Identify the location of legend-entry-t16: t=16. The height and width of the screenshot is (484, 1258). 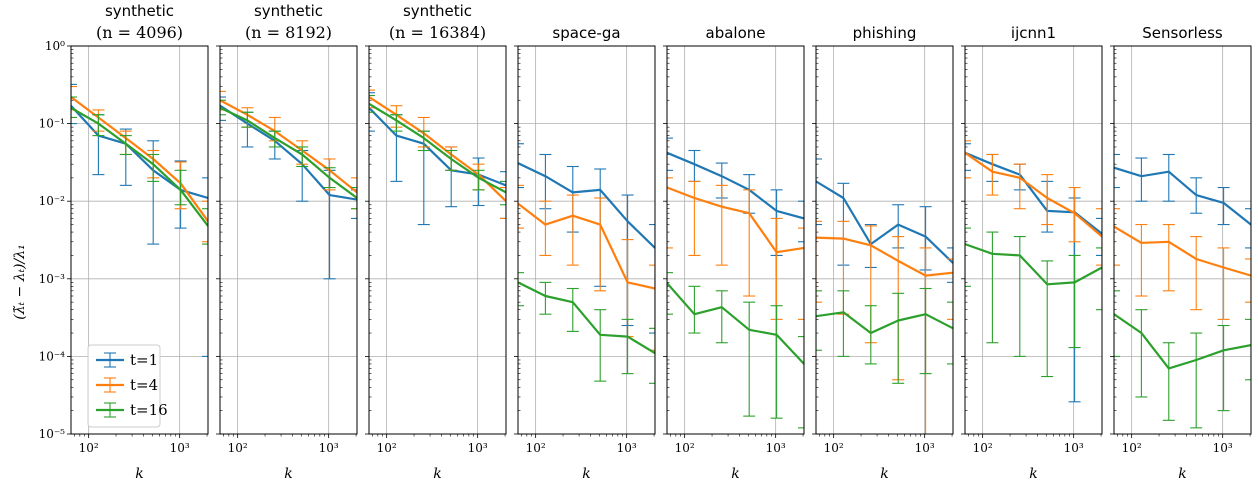
(132, 410).